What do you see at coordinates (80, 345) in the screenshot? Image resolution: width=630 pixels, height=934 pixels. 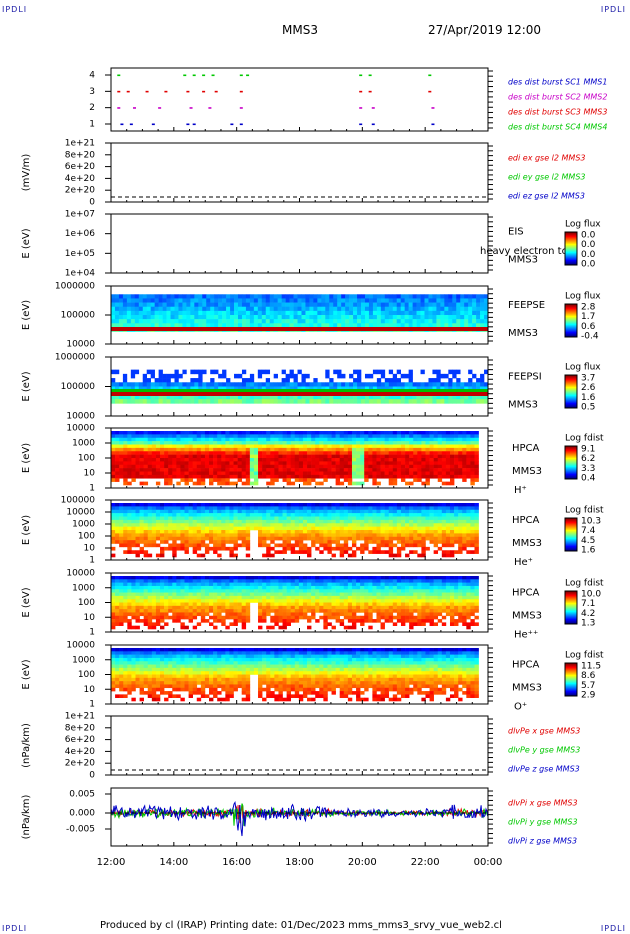 I see `y-tick-label: 10000` at bounding box center [80, 345].